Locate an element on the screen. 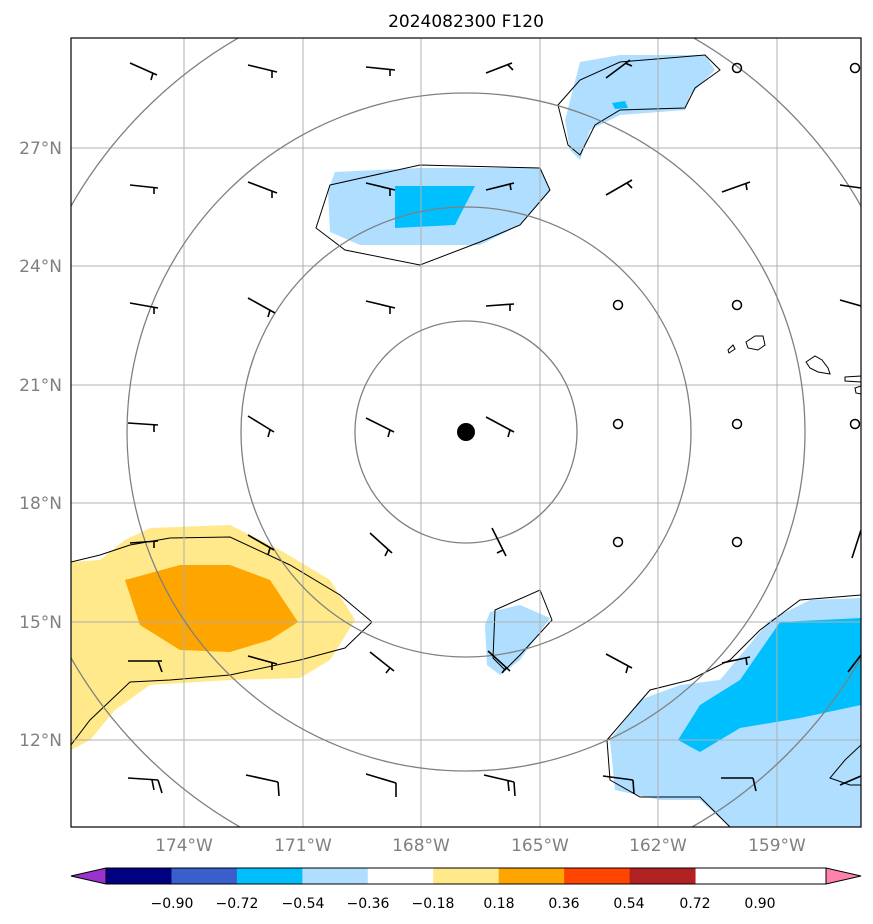 The height and width of the screenshot is (924, 873). lat-label: 18°N is located at coordinates (40, 504).